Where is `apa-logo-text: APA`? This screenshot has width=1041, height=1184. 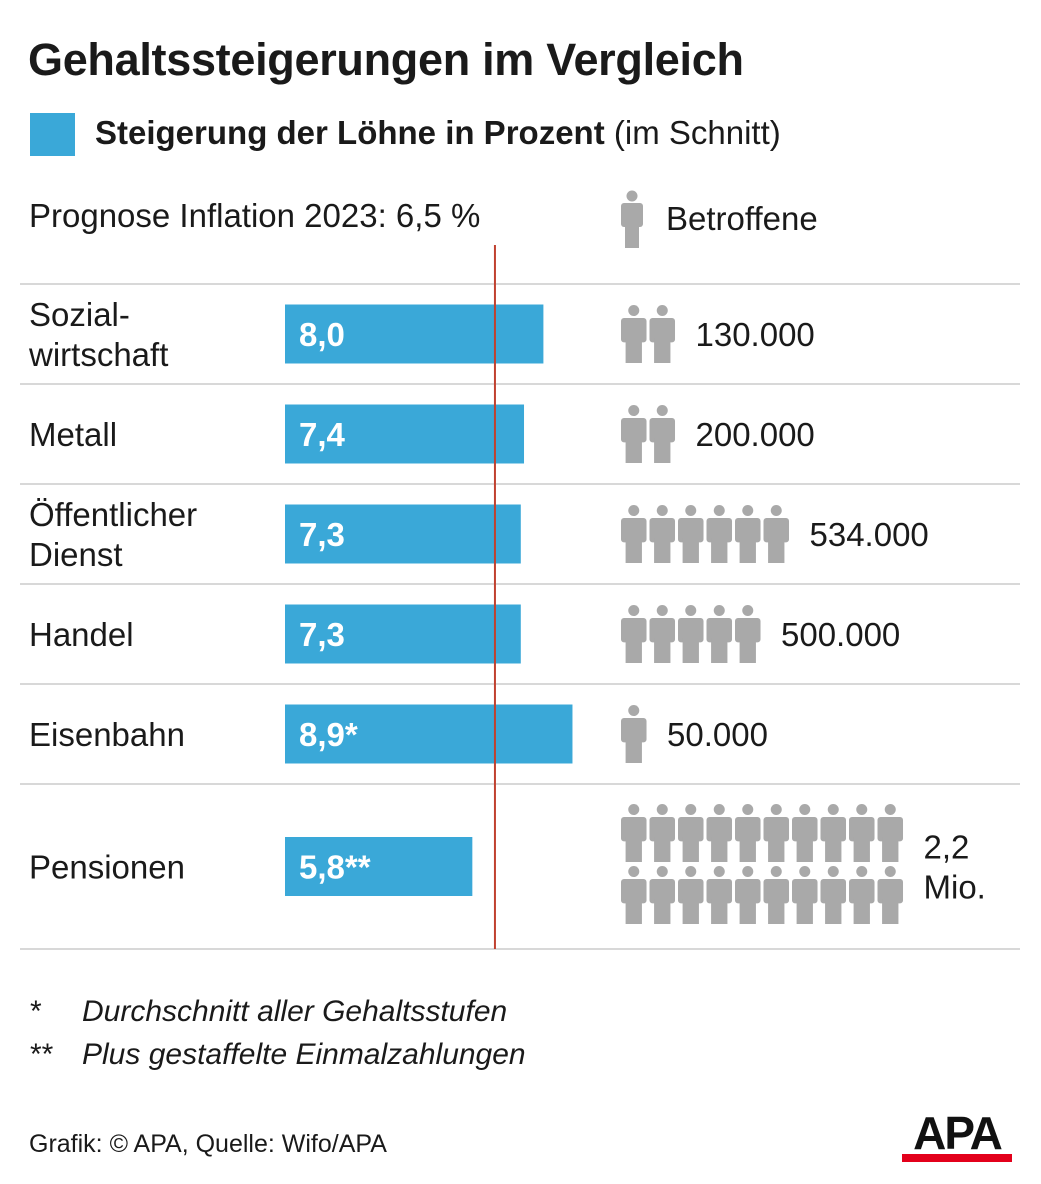
apa-logo-text: APA is located at coordinates (958, 1133).